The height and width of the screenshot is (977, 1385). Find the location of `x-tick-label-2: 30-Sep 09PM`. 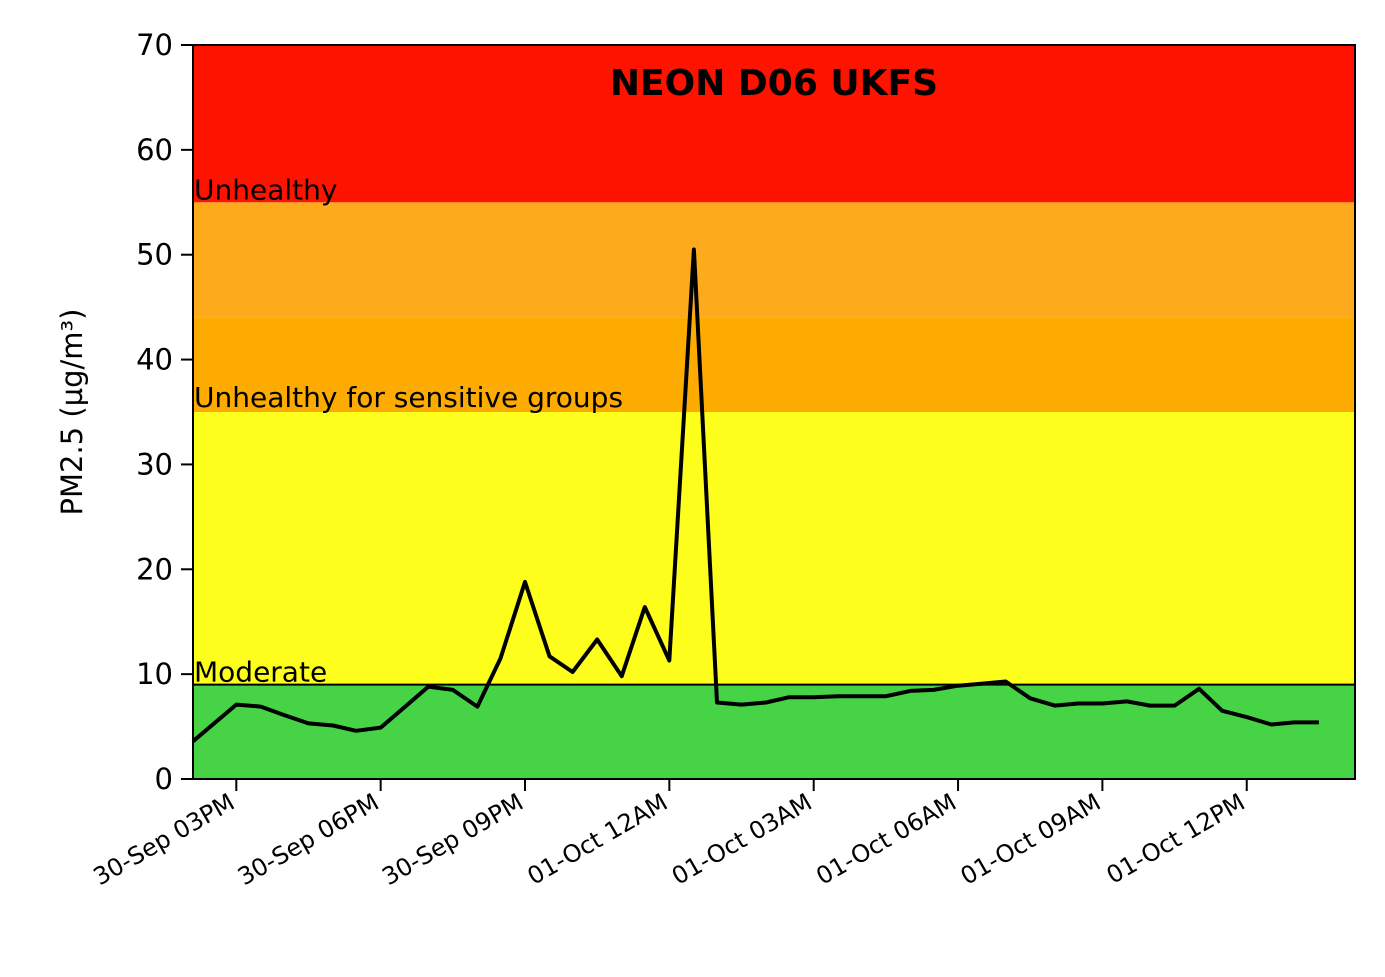

x-tick-label-2: 30-Sep 09PM is located at coordinates (452, 839).